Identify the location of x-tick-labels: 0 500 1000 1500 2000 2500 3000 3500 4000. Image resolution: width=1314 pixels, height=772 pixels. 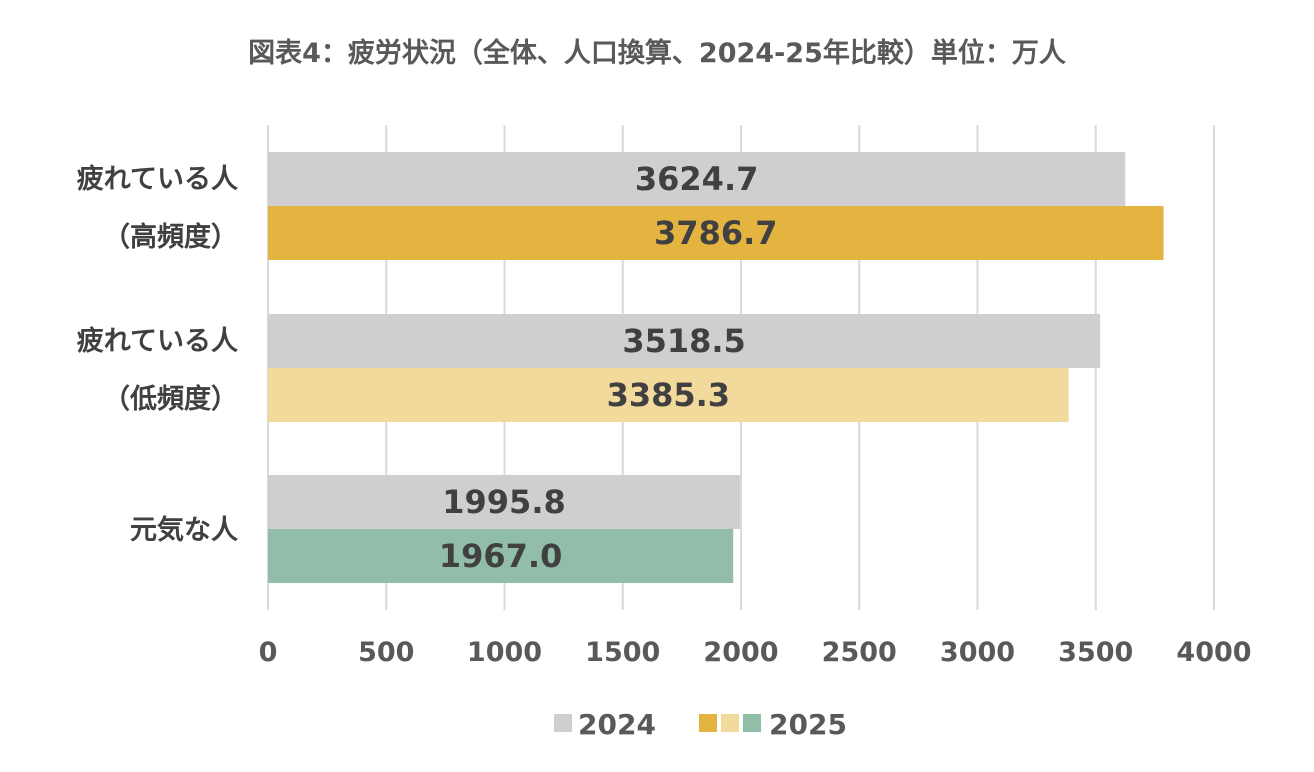
(755, 652).